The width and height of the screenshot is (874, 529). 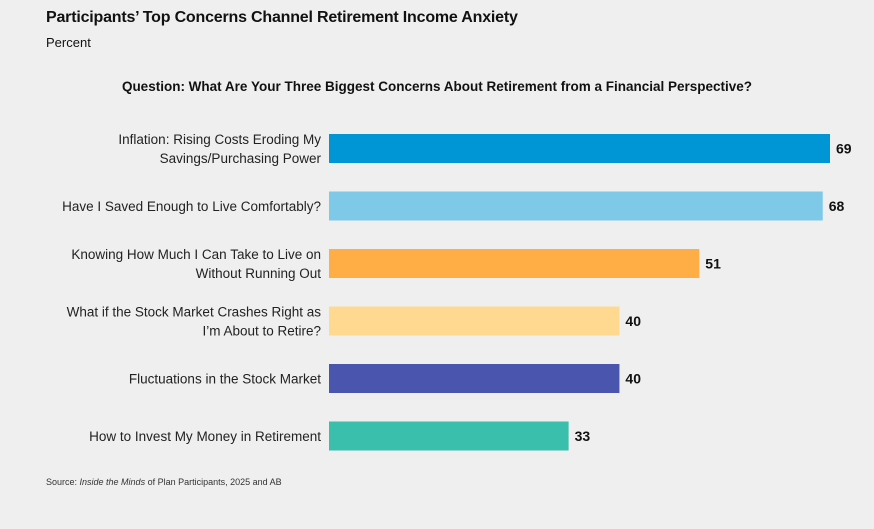 I want to click on category-label-5-line-0: How to Invest My Money in Retirement, so click(x=205, y=436).